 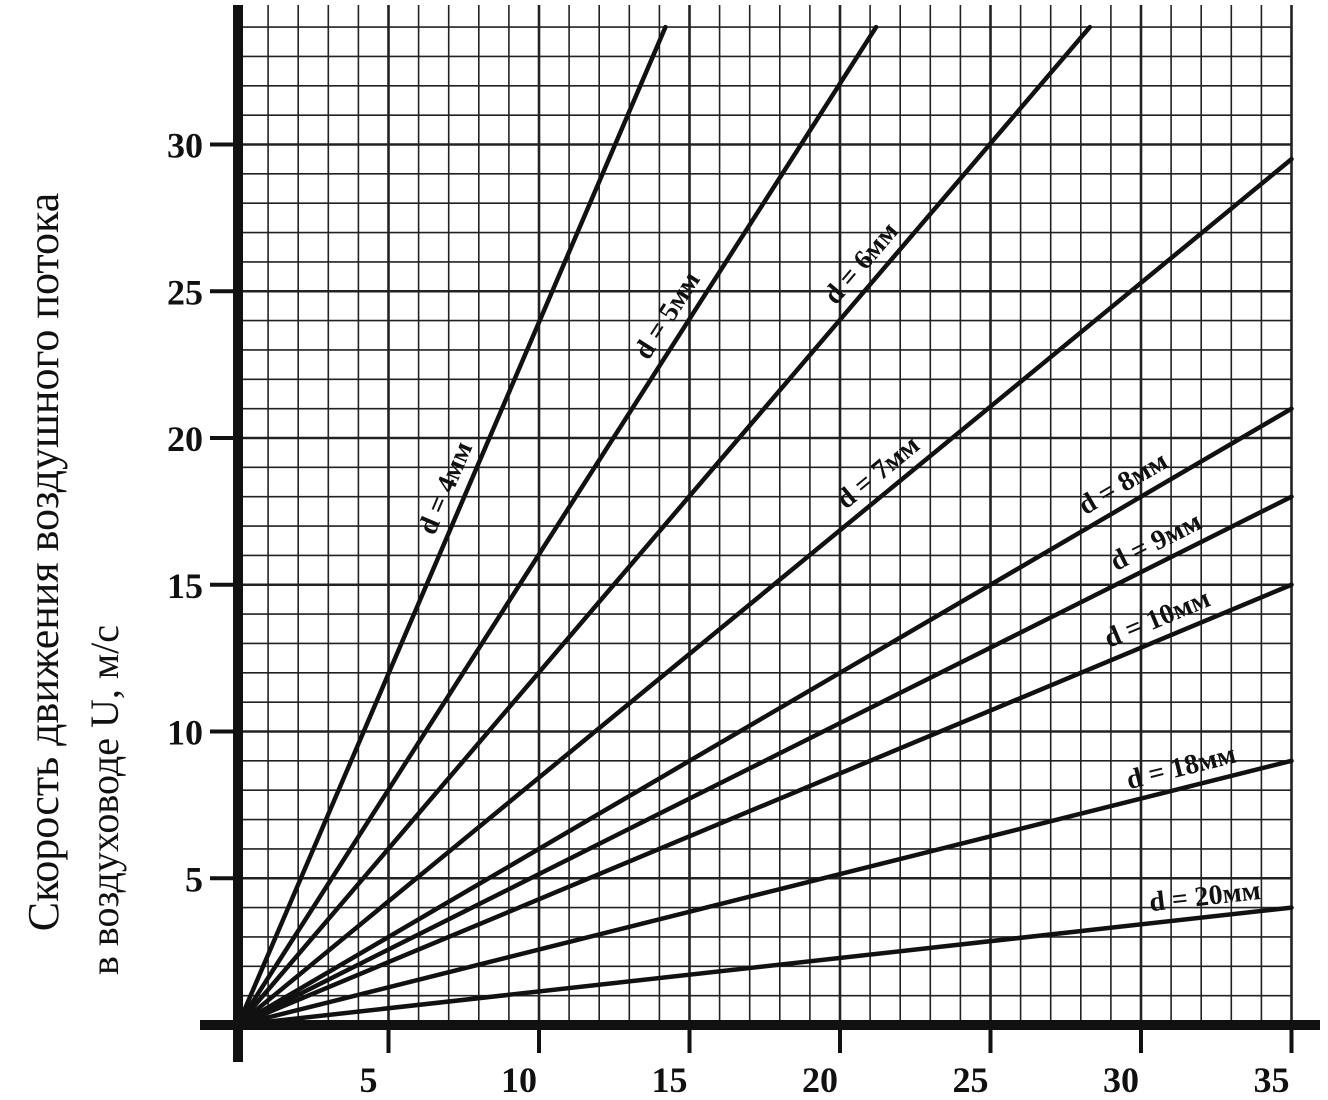 I want to click on y-axis-label-line1: Скорость движения воздушного потока, so click(x=43, y=562).